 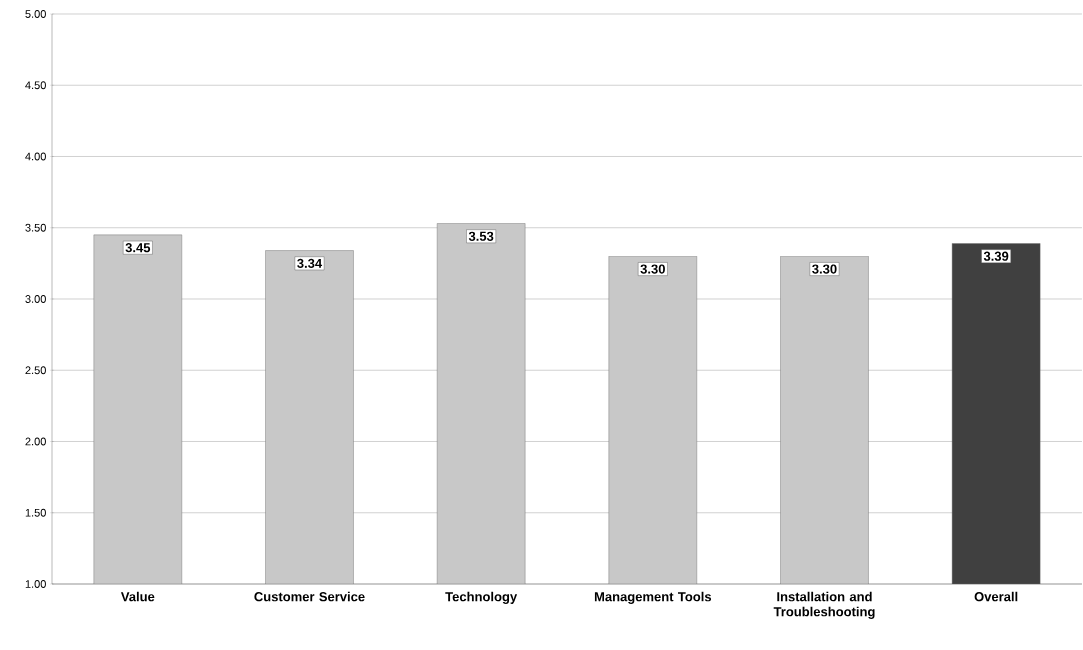 I want to click on x-tick-label: Management Tools, so click(x=653, y=597).